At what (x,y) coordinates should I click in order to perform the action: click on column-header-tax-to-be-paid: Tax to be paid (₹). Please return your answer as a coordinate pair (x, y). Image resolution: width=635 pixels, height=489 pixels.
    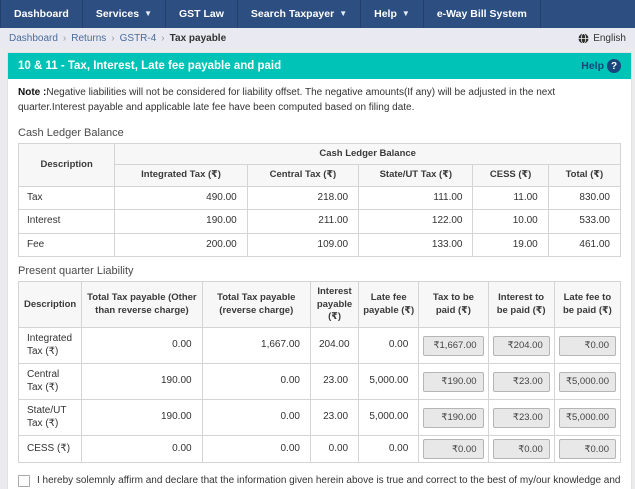
    Looking at the image, I should click on (453, 305).